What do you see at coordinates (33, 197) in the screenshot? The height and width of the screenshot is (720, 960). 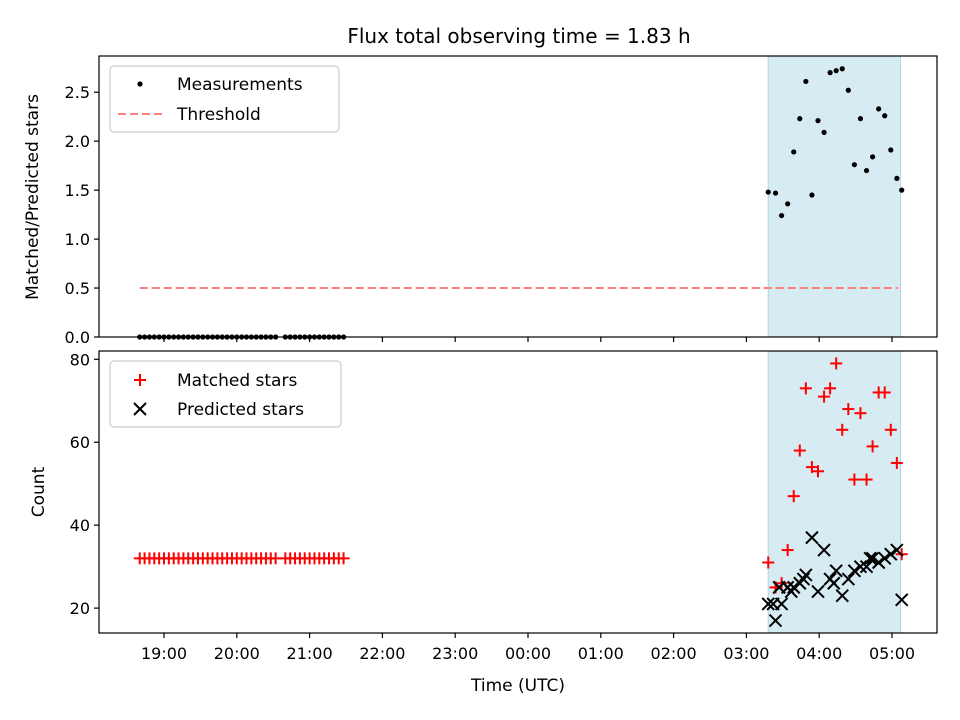 I see `top-y-axis-label: Matched/Predicted stars` at bounding box center [33, 197].